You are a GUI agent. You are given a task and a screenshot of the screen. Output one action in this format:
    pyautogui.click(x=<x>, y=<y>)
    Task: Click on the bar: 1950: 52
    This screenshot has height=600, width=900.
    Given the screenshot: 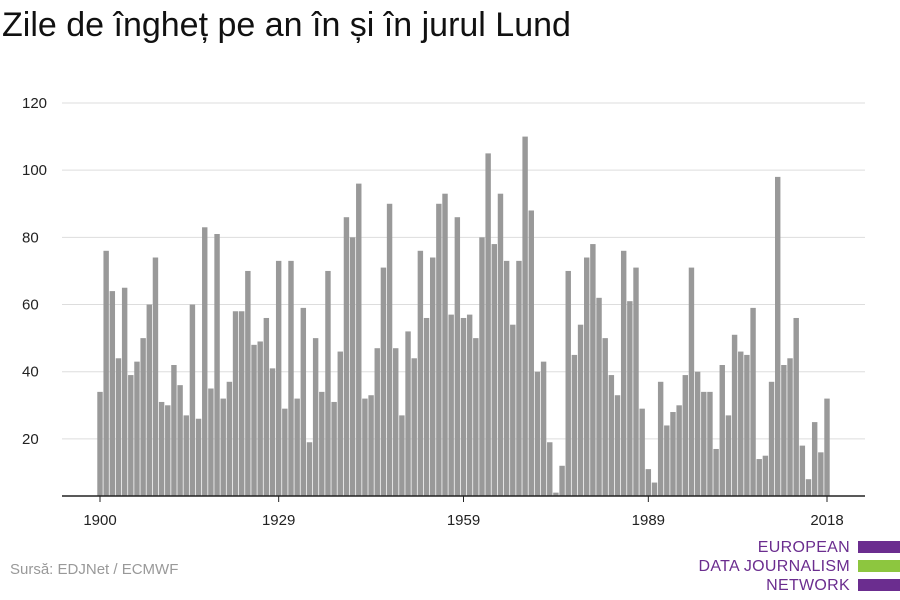 What is the action you would take?
    pyautogui.click(x=408, y=413)
    